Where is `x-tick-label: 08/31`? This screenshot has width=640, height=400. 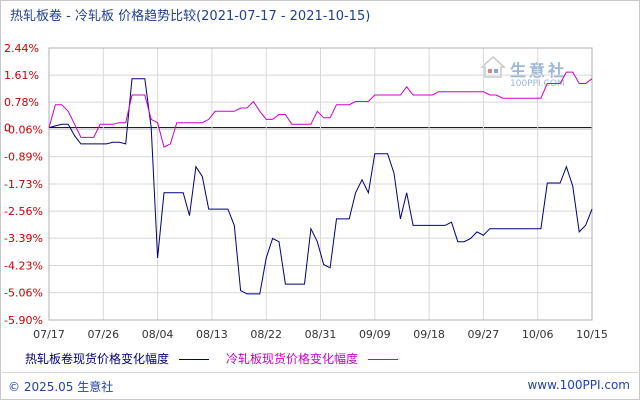
x-tick-label: 08/31 is located at coordinates (321, 334).